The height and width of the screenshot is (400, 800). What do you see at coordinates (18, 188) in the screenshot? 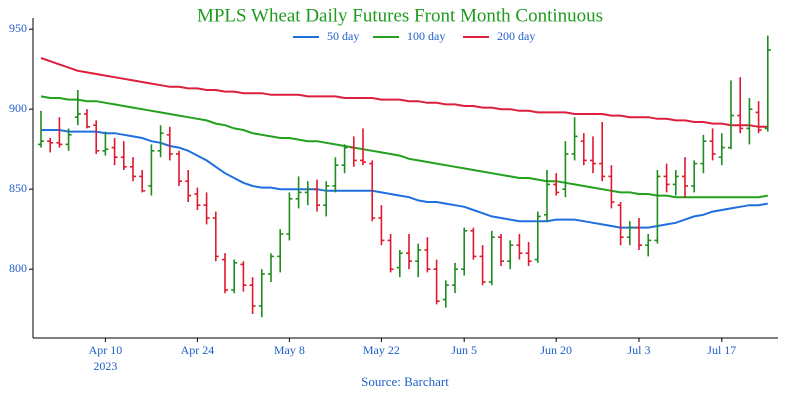
I see `y-tick-label: 850` at bounding box center [18, 188].